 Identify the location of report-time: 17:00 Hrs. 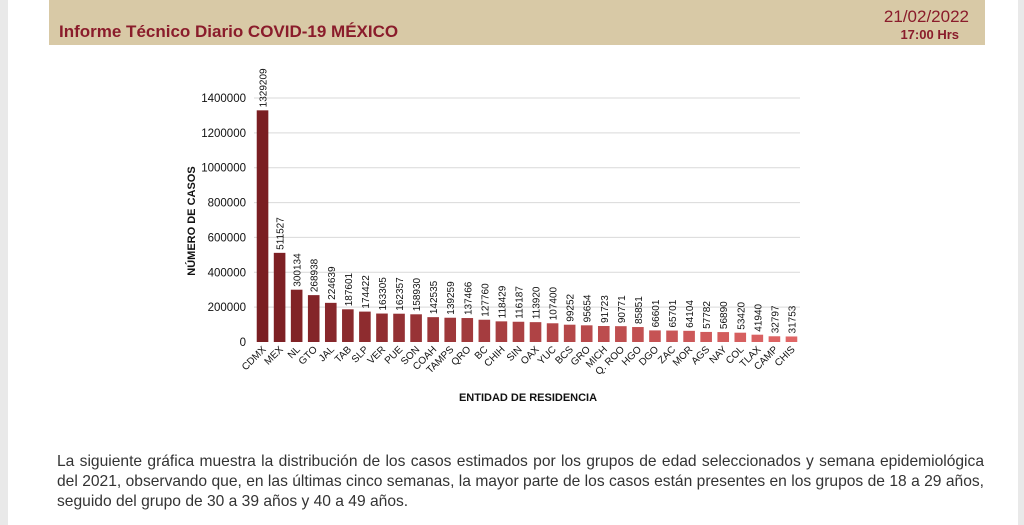
(929, 34).